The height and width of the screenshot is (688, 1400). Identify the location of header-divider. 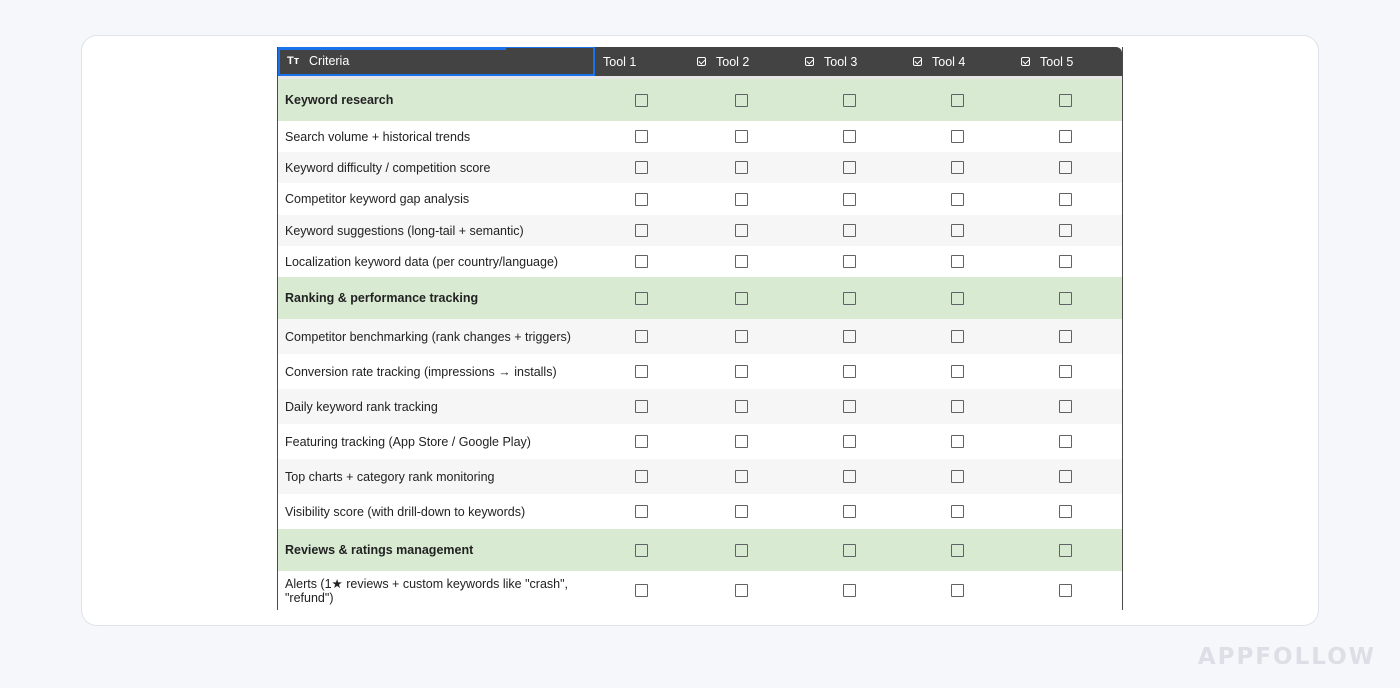
(700, 77).